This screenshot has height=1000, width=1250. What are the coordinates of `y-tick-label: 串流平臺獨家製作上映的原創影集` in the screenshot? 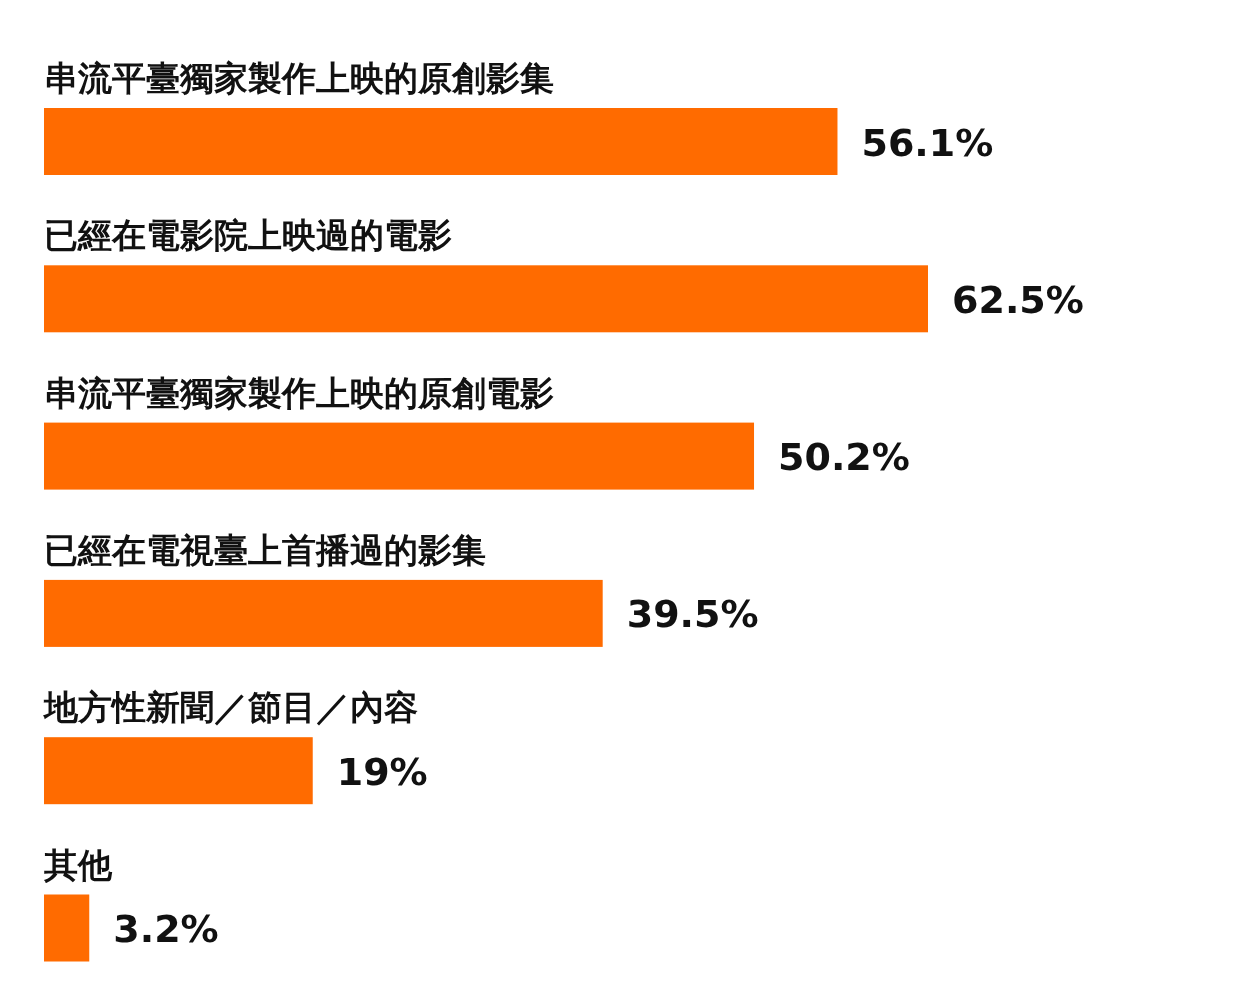 It's located at (299, 78).